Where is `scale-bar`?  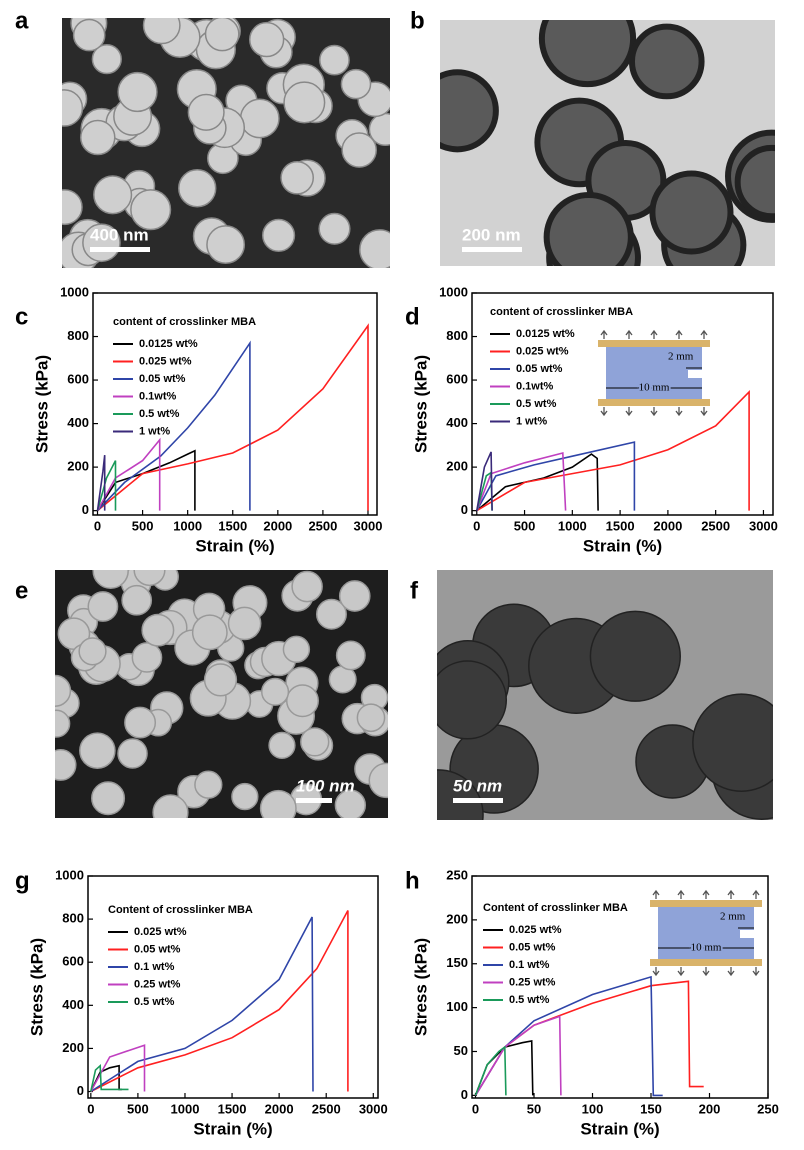
scale-bar is located at coordinates (314, 800).